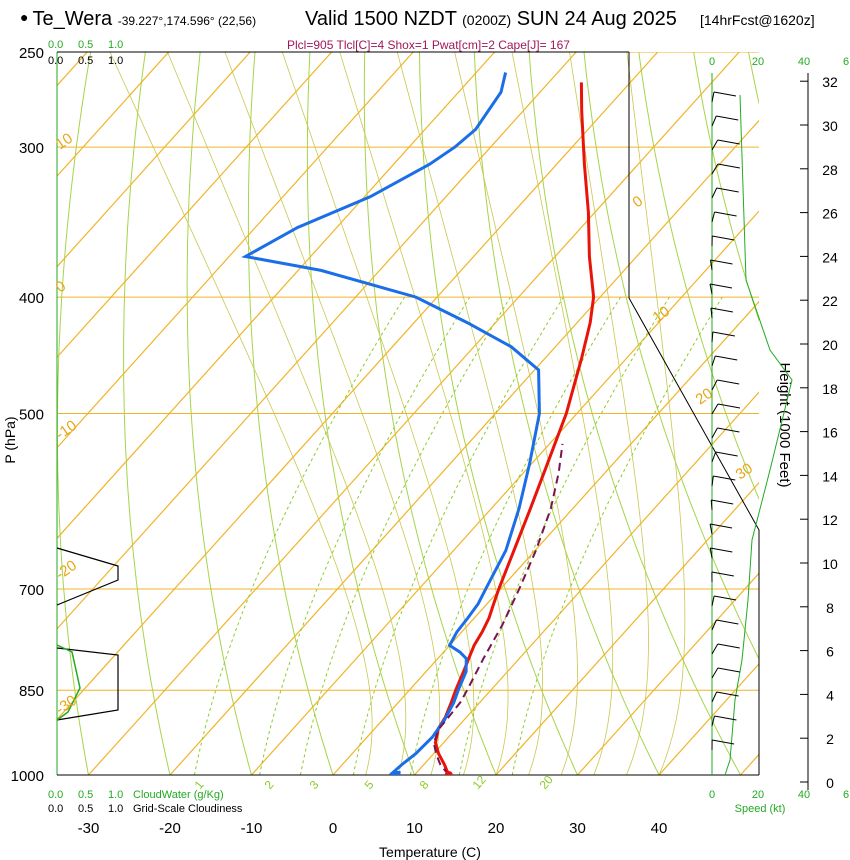 This screenshot has width=850, height=860. What do you see at coordinates (498, 609) in the screenshot?
I see `parcel-line` at bounding box center [498, 609].